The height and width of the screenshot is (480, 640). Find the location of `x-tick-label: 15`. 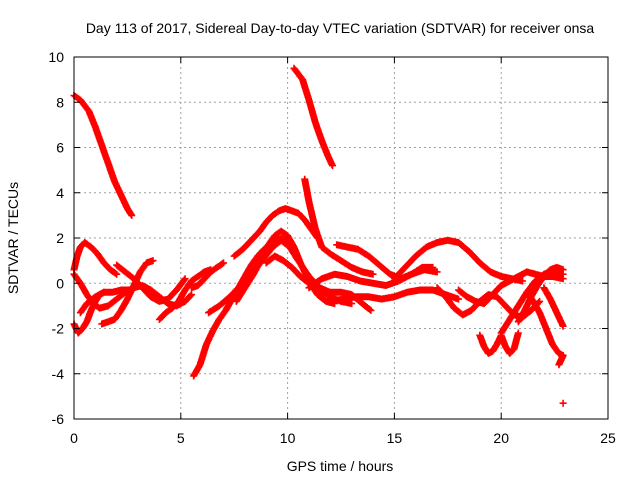

x-tick-label: 15 is located at coordinates (395, 438).